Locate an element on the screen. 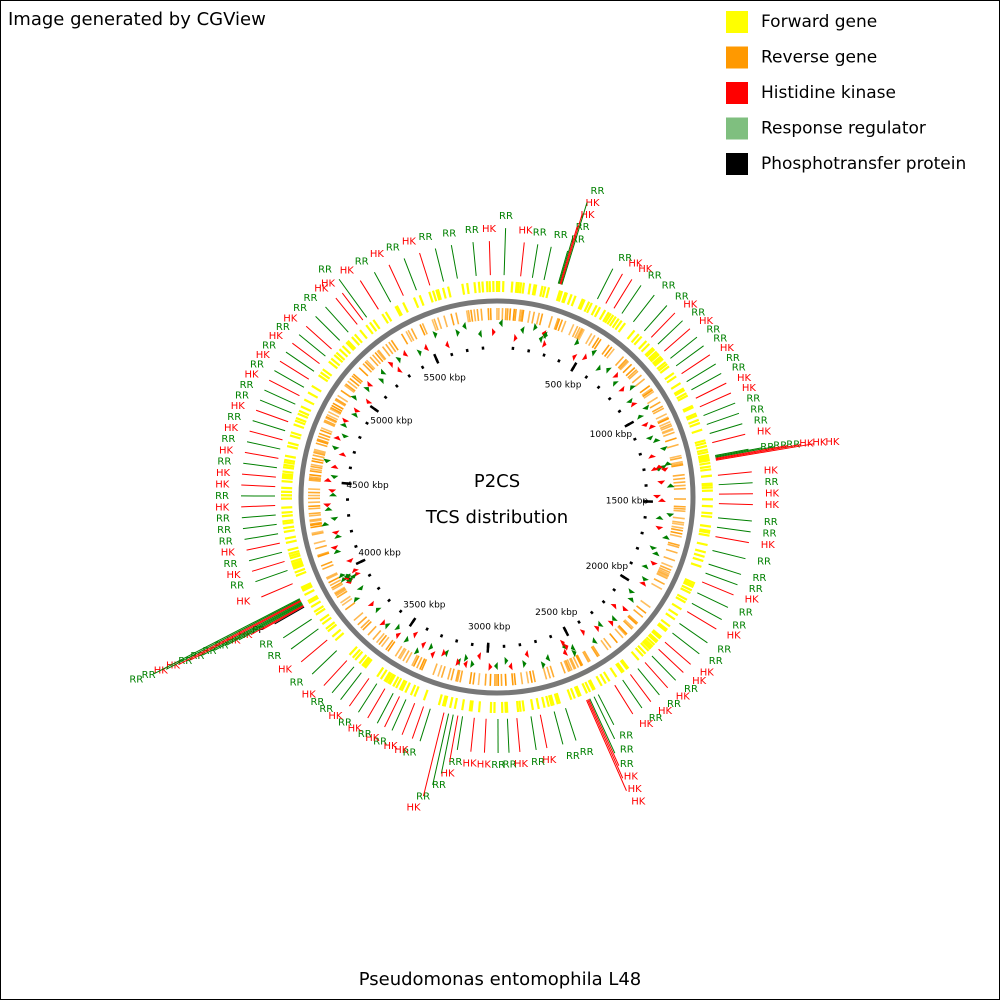 This screenshot has width=1000, height=1000. legend-label: Histidine kinase is located at coordinates (828, 93).